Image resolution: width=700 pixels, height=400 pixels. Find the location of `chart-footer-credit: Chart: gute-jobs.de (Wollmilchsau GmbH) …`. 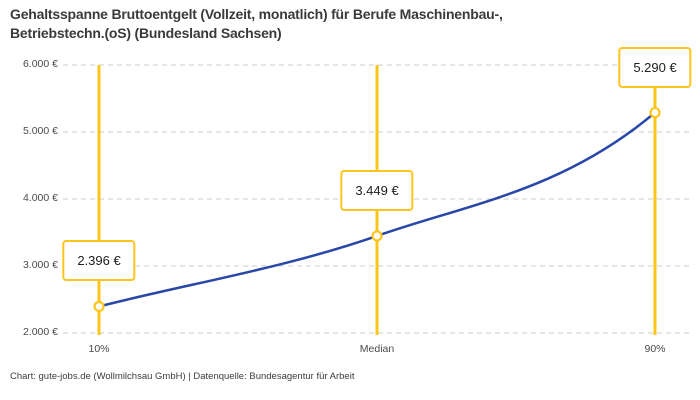

chart-footer-credit: Chart: gute-jobs.de (Wollmilchsau GmbH) … is located at coordinates (182, 376).